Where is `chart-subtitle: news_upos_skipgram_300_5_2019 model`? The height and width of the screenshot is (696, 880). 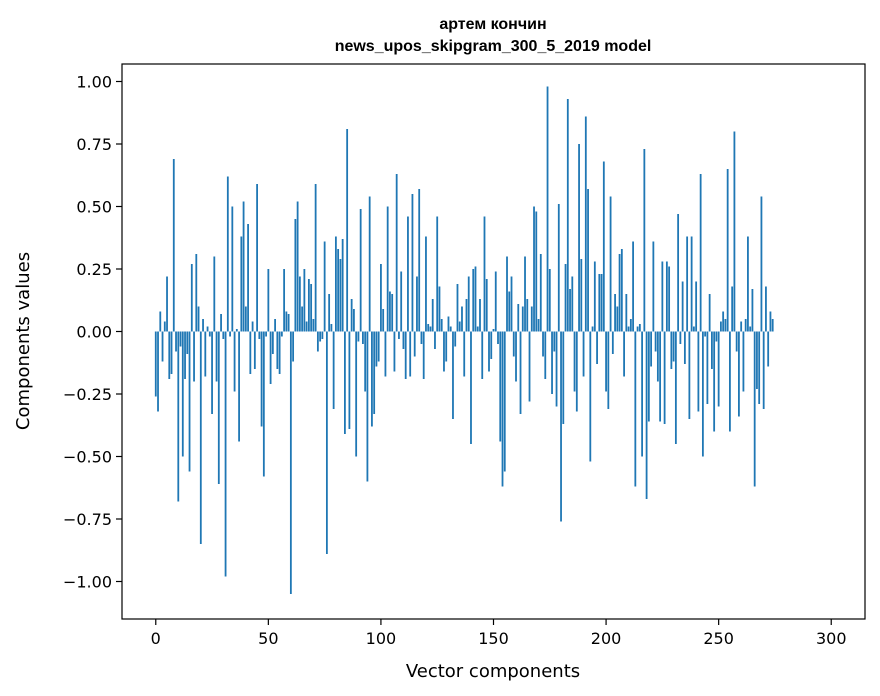 chart-subtitle: news_upos_skipgram_300_5_2019 model is located at coordinates (493, 46).